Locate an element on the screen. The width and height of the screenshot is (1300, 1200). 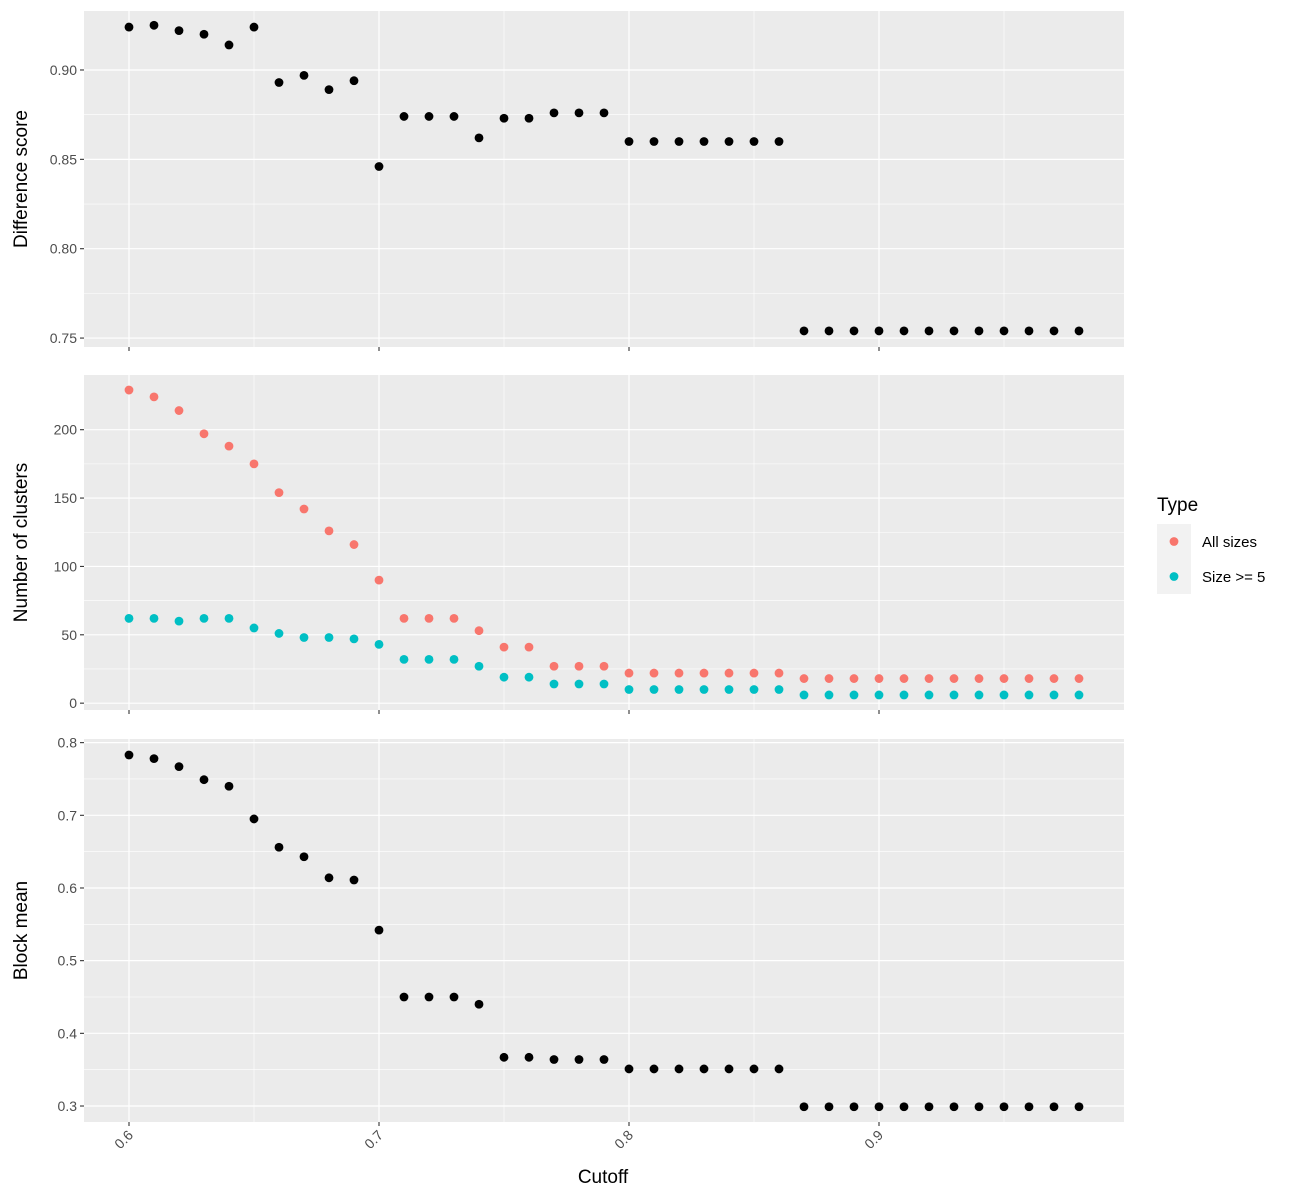
y-tick-label: 0.4 is located at coordinates (68, 1033).